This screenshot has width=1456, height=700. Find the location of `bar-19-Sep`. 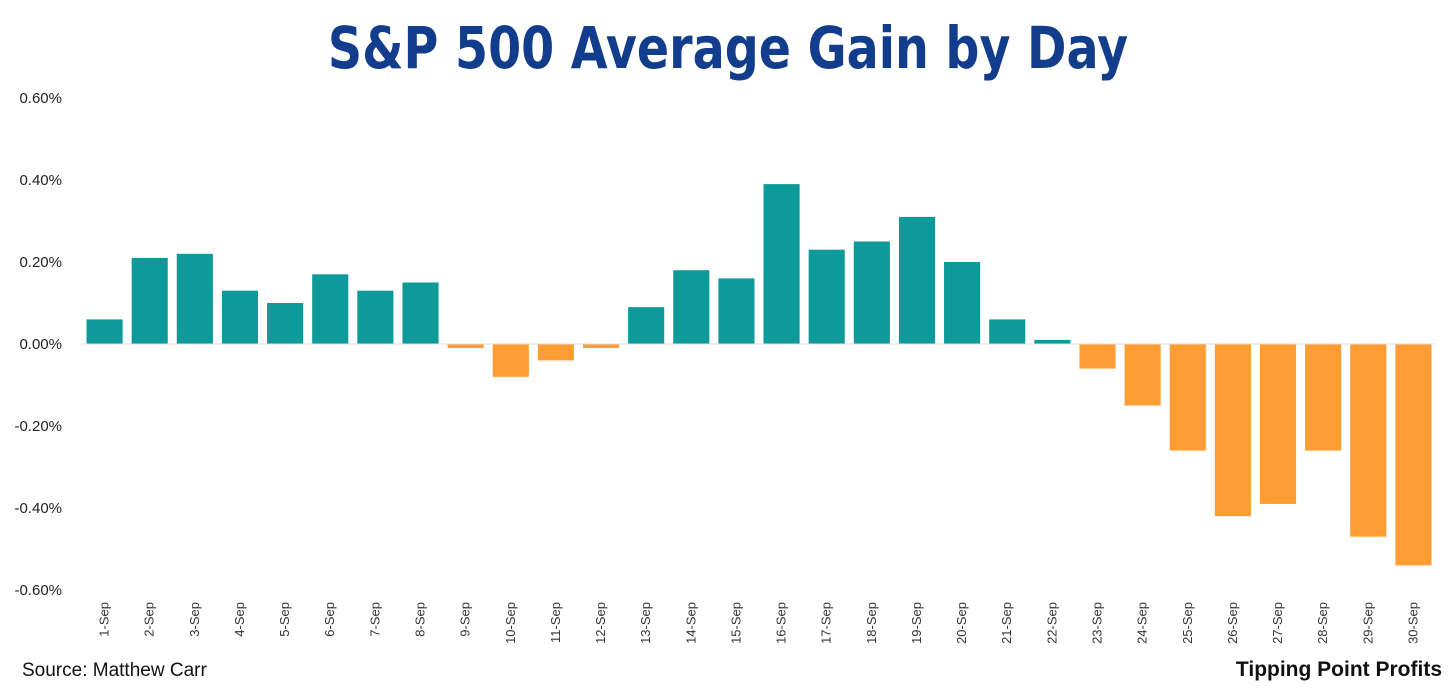

bar-19-Sep is located at coordinates (917, 280).